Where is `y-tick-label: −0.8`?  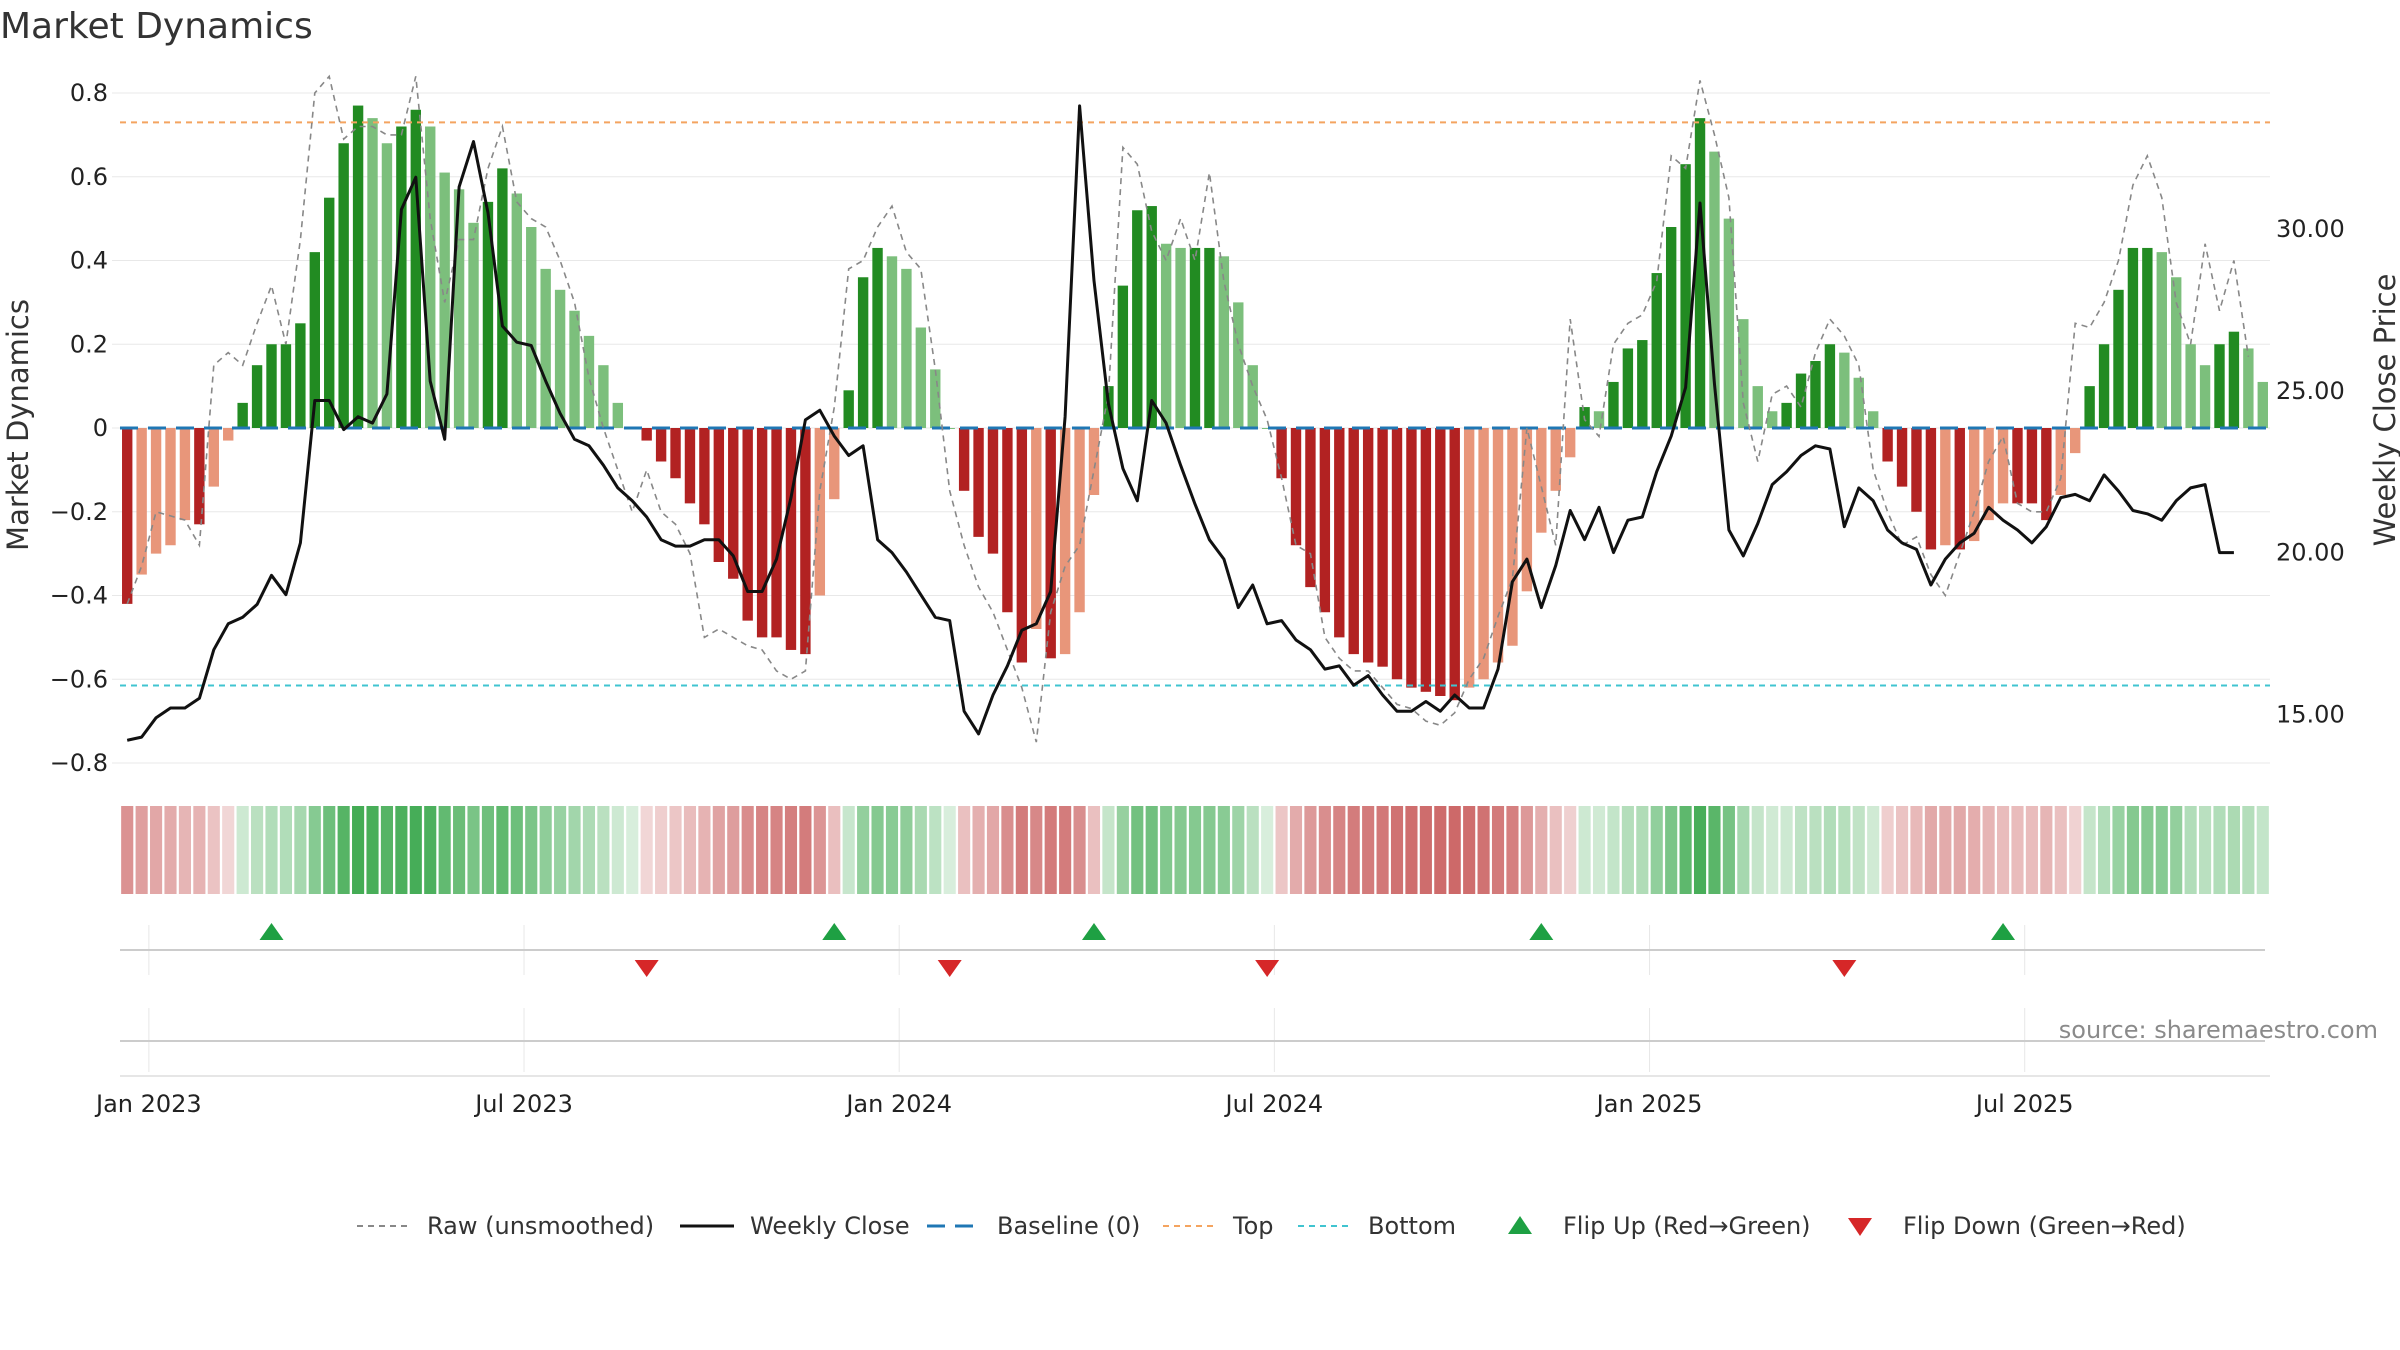
y-tick-label: −0.8 is located at coordinates (79, 763).